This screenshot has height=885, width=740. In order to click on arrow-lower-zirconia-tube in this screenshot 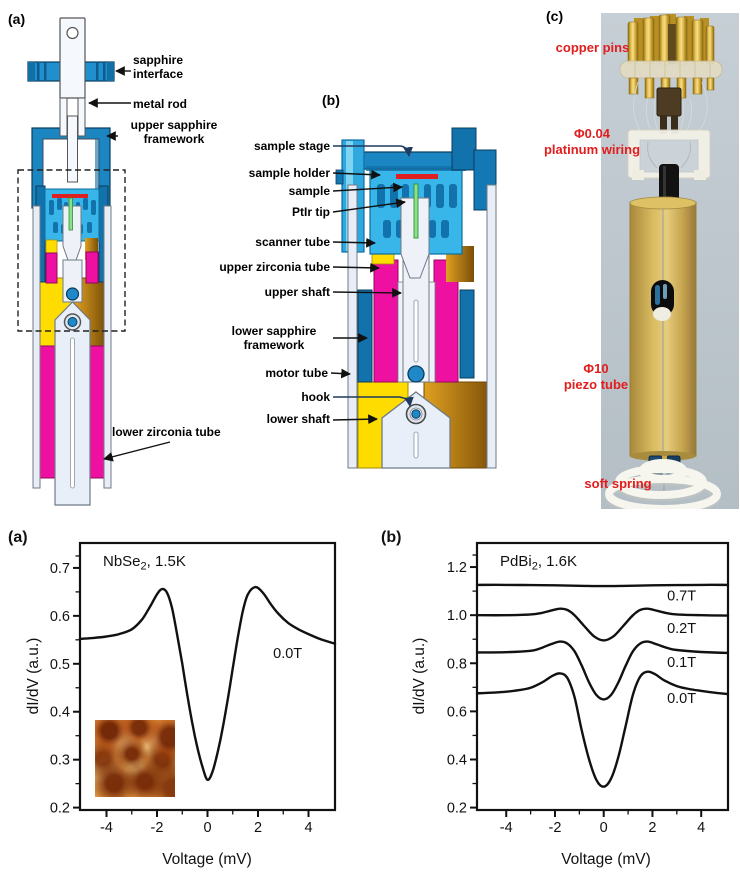, I will do `click(137, 451)`.